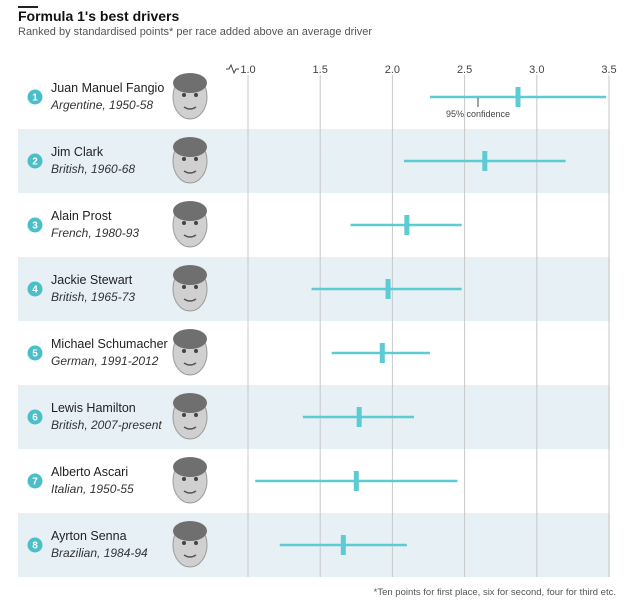  What do you see at coordinates (608, 70) in the screenshot?
I see `x-tick-label: 3.5` at bounding box center [608, 70].